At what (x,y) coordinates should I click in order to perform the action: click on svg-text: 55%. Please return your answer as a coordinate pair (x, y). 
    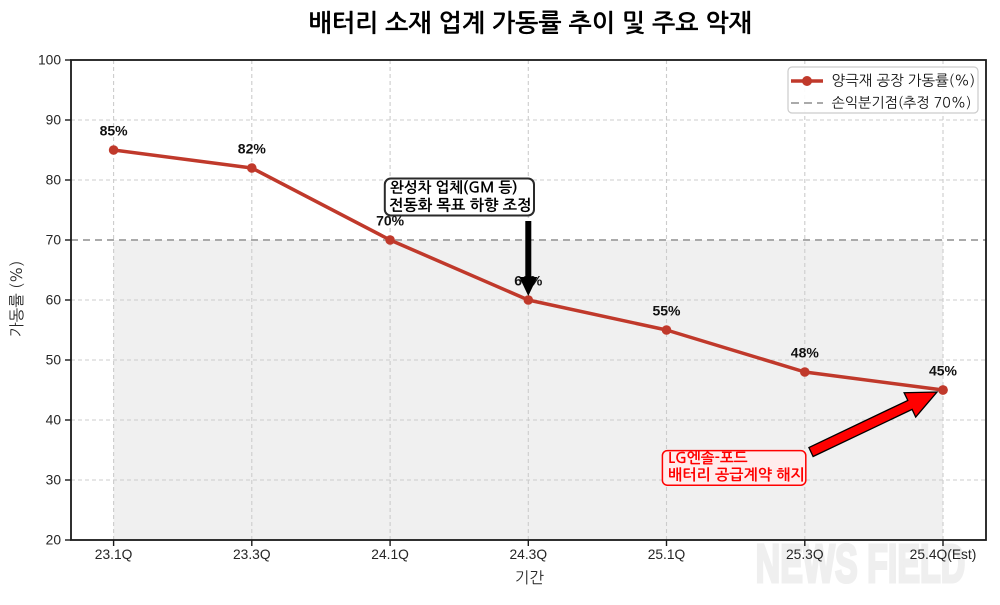
    Looking at the image, I should click on (666, 311).